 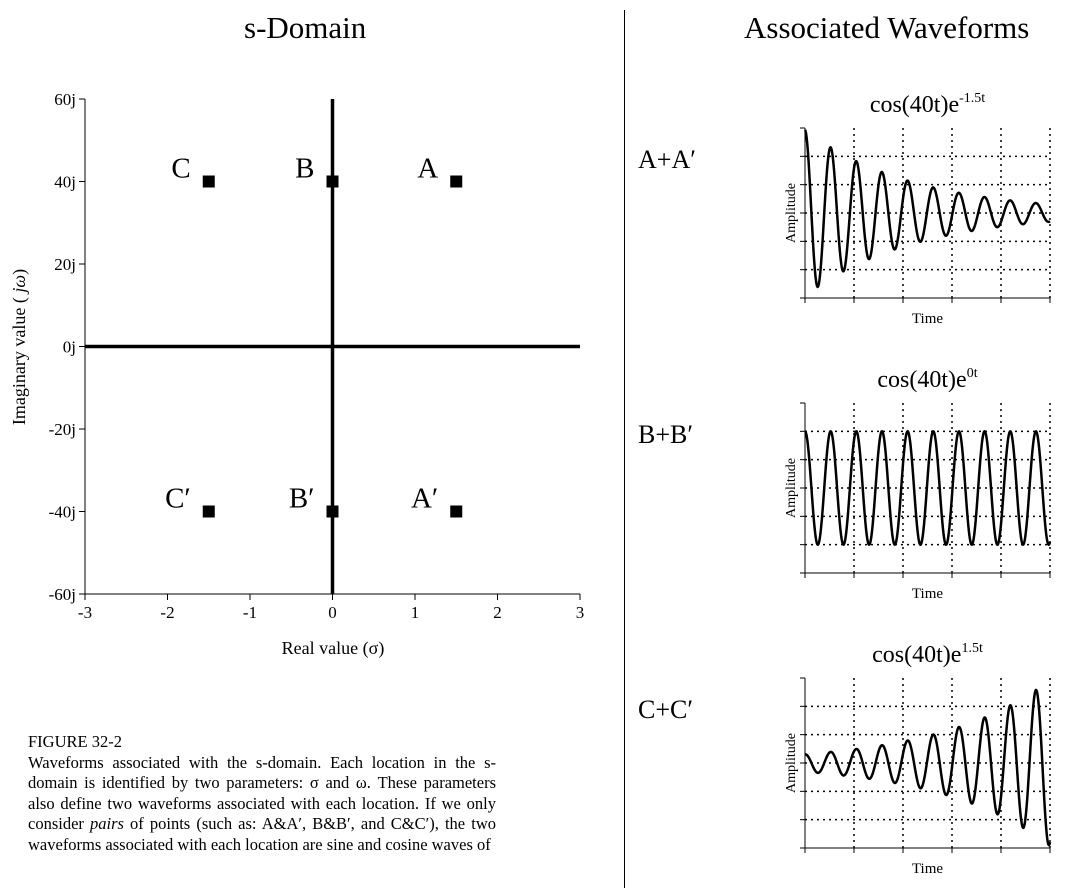 I want to click on y-axis-label: Imaginary value ( jω), so click(x=19, y=347).